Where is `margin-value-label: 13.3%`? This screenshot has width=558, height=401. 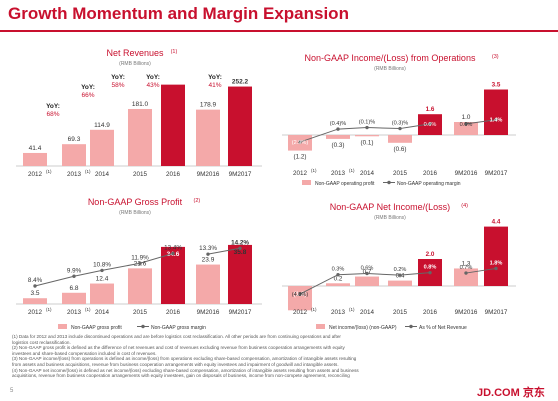
margin-value-label: 13.3% is located at coordinates (208, 248).